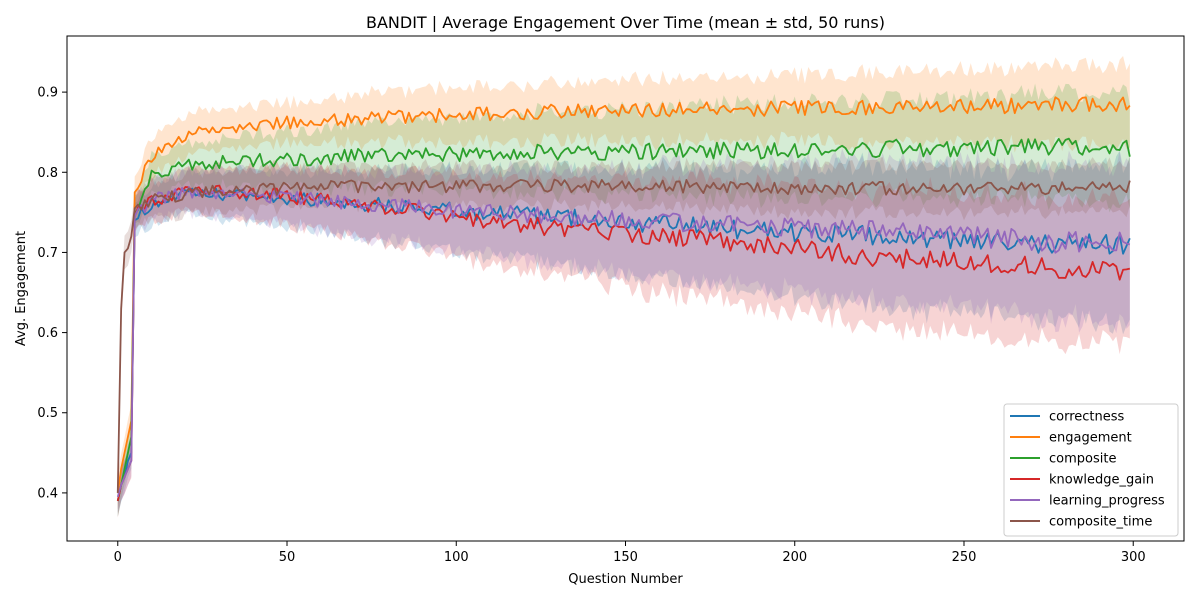 Image resolution: width=1200 pixels, height=600 pixels. I want to click on legend-label-learning-progress: learning_progress, so click(1107, 501).